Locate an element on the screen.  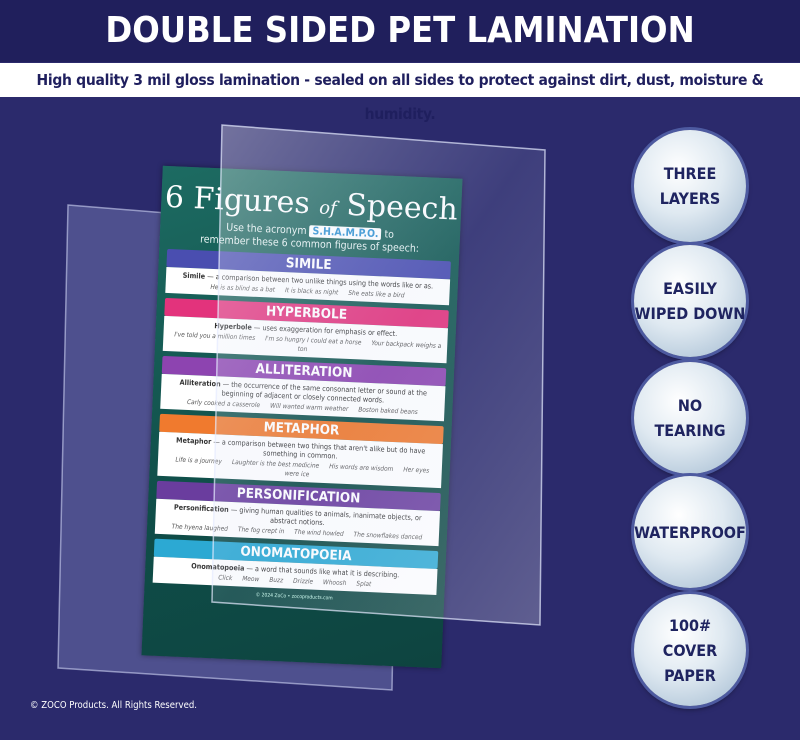
example: Will wanted warm weather is located at coordinates (309, 407).